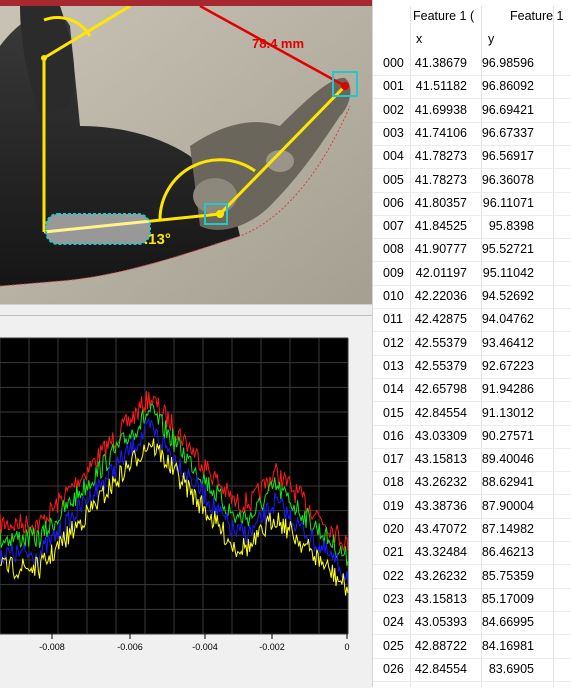 This screenshot has height=688, width=571. What do you see at coordinates (393, 249) in the screenshot?
I see `row-index-cell: 008` at bounding box center [393, 249].